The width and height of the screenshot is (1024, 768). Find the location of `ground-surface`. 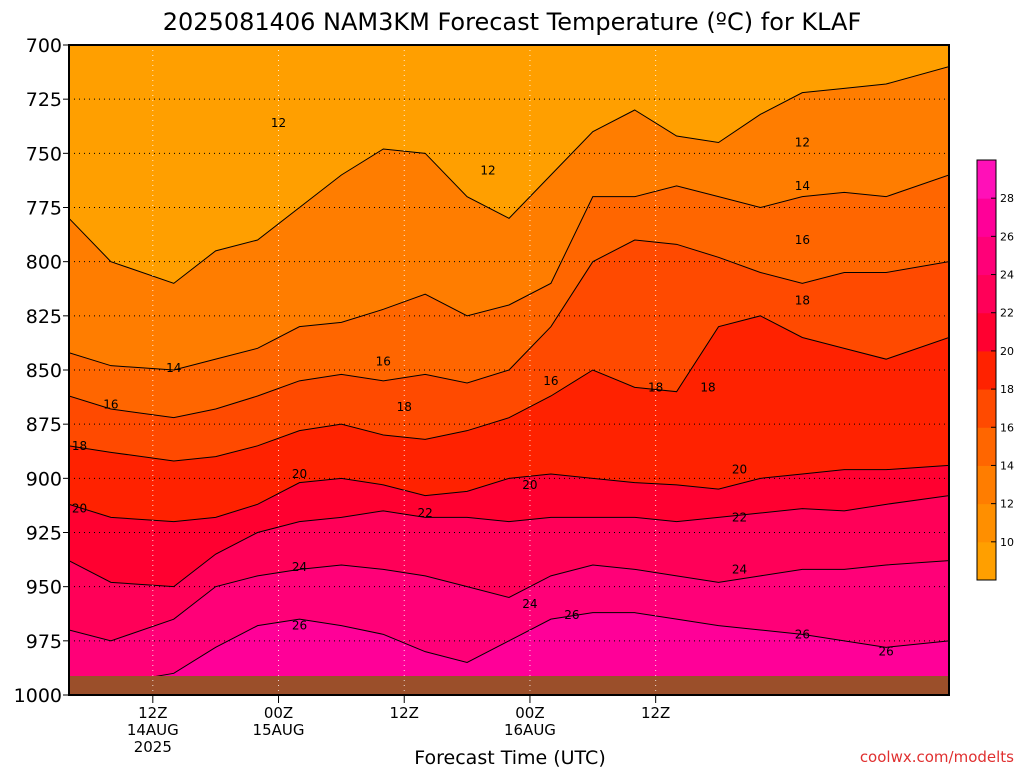

ground-surface is located at coordinates (509, 685).